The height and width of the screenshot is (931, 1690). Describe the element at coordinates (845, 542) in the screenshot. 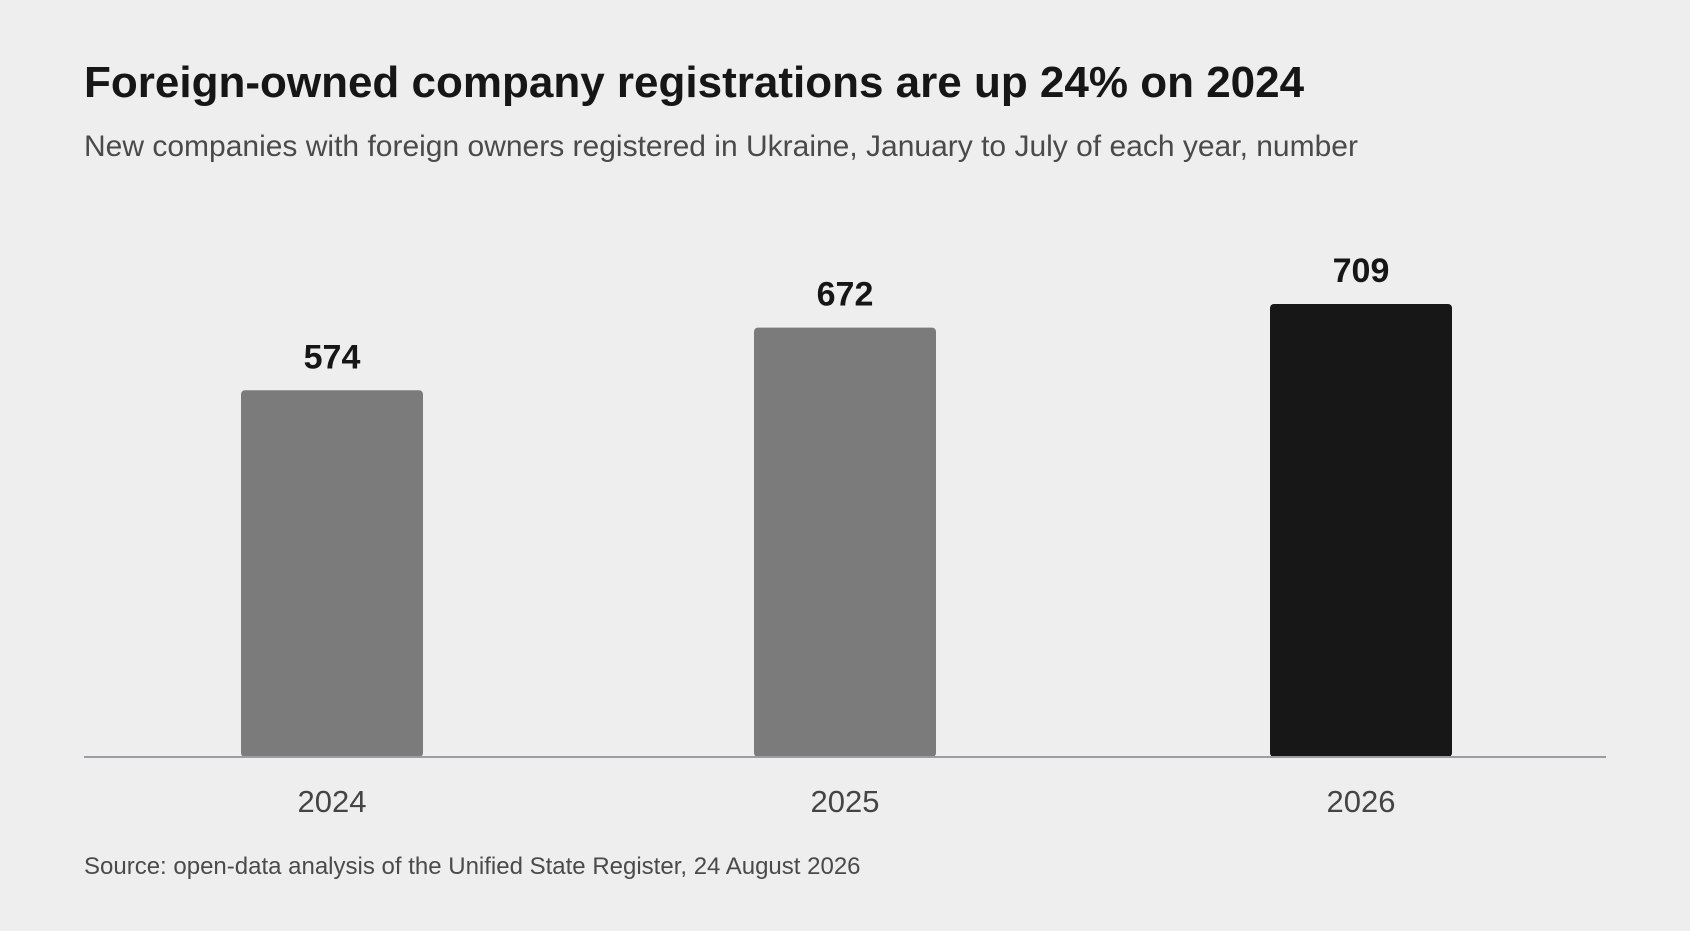

I see `bar-2025` at that location.